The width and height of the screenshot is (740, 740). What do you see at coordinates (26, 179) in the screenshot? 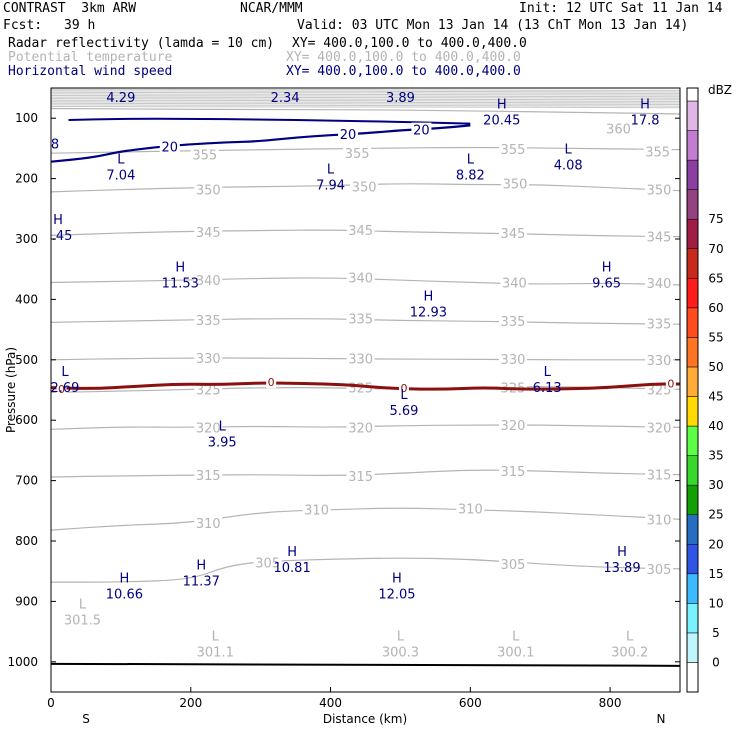
I see `y-tick-label: 200` at bounding box center [26, 179].